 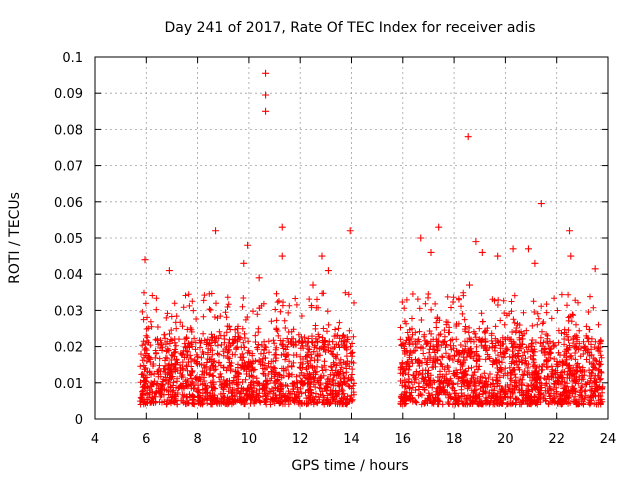 I want to click on y-tick-label: 0.05, so click(x=68, y=239).